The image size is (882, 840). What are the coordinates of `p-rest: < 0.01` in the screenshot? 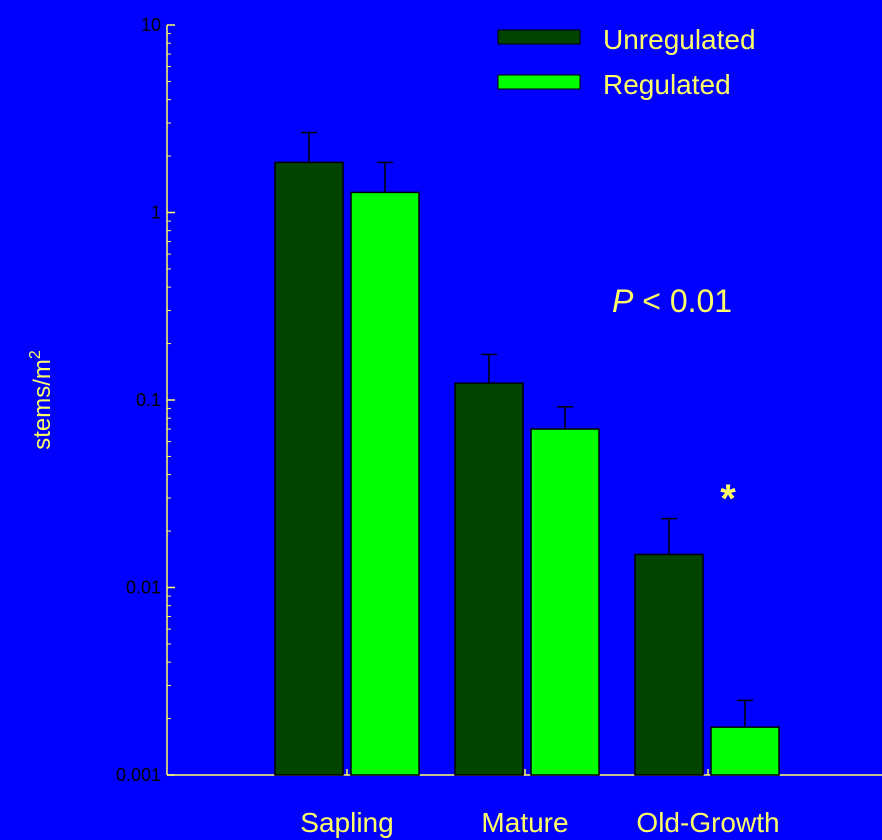 It's located at (682, 301).